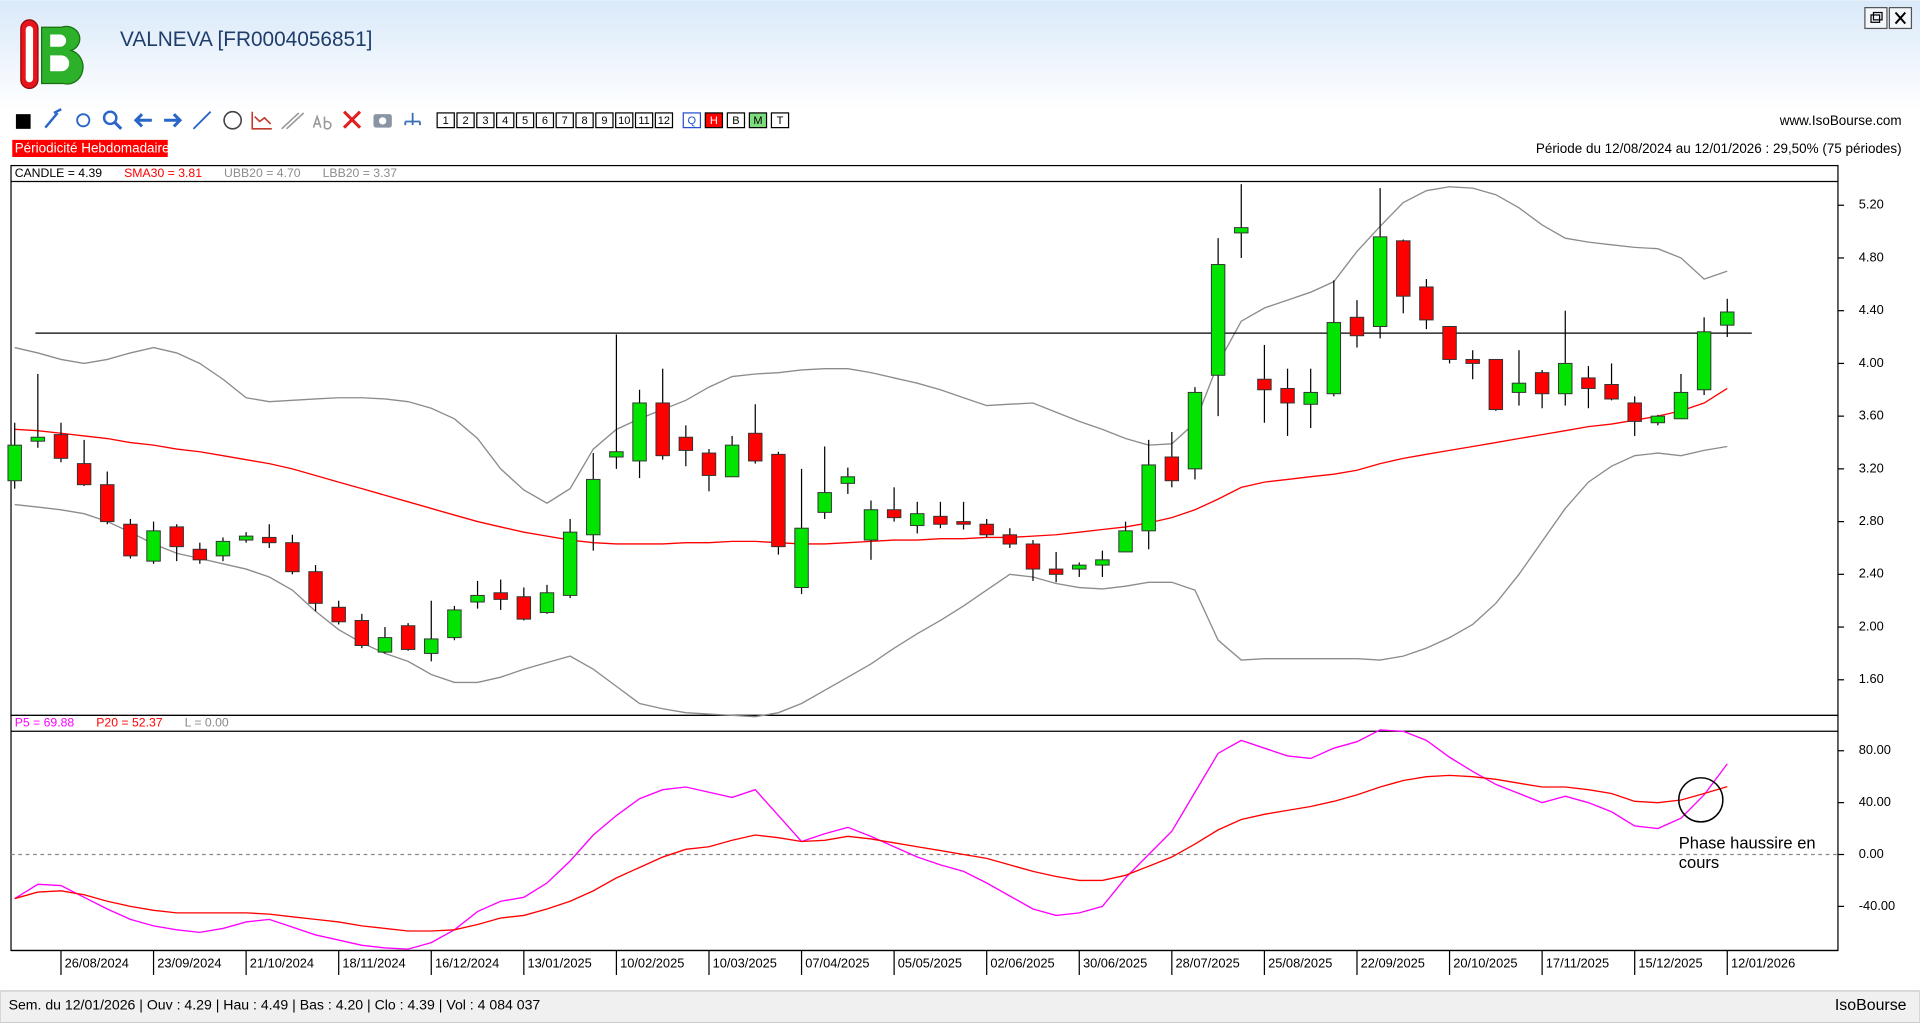 This screenshot has width=1920, height=1023. Describe the element at coordinates (1900, 18) in the screenshot. I see `close-button` at that location.